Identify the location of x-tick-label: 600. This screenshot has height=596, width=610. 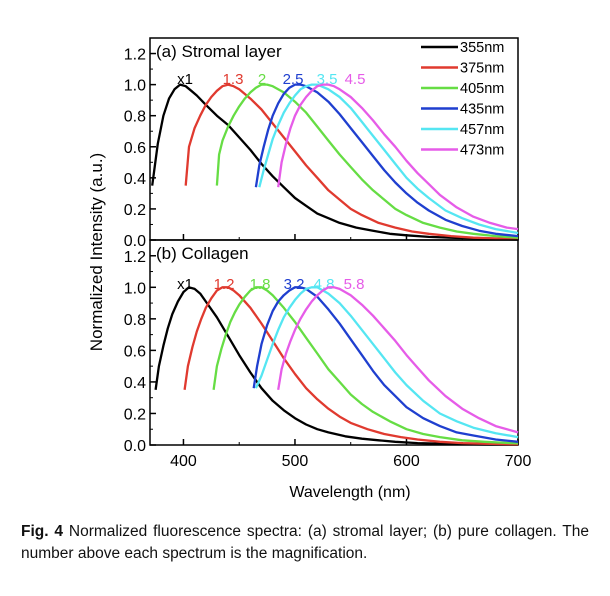
(406, 461).